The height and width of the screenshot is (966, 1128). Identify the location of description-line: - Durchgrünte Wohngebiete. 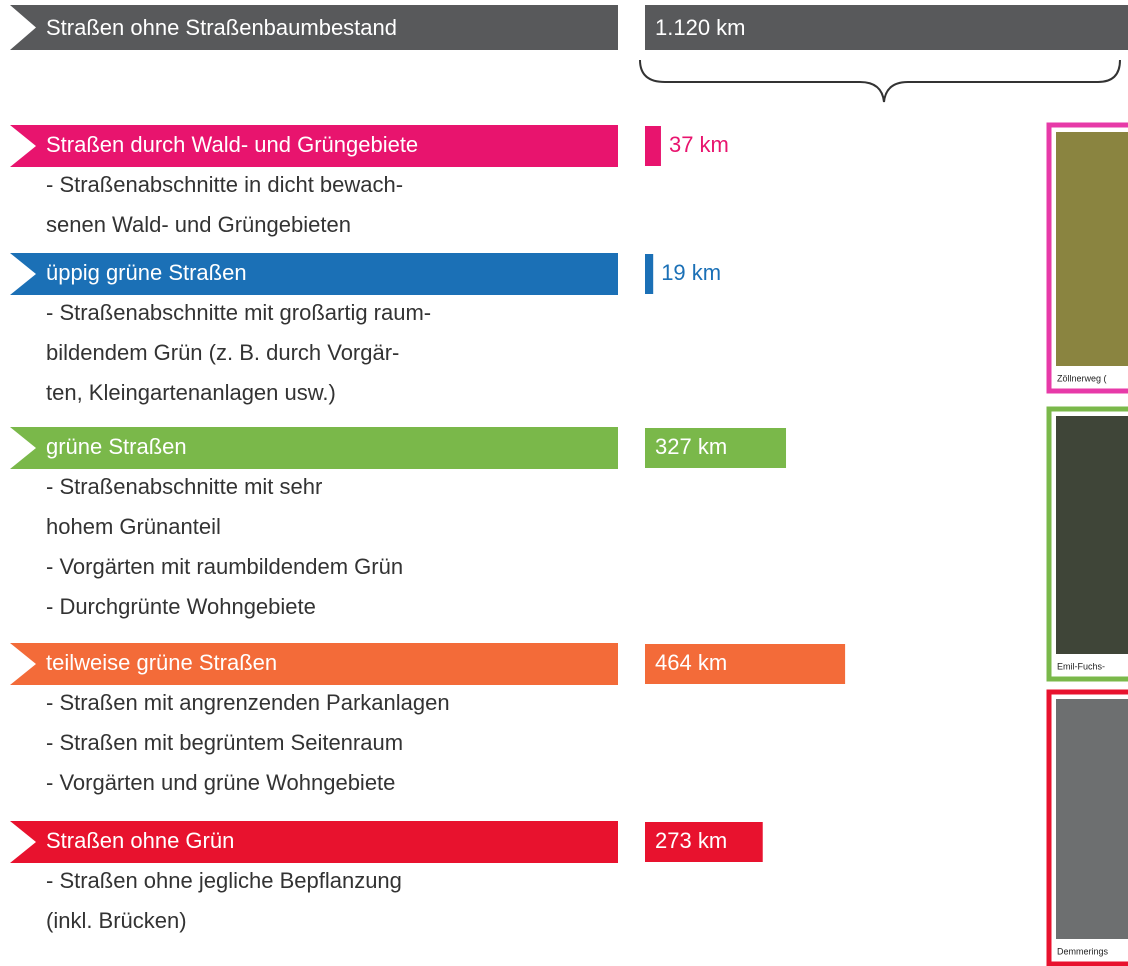
(181, 606).